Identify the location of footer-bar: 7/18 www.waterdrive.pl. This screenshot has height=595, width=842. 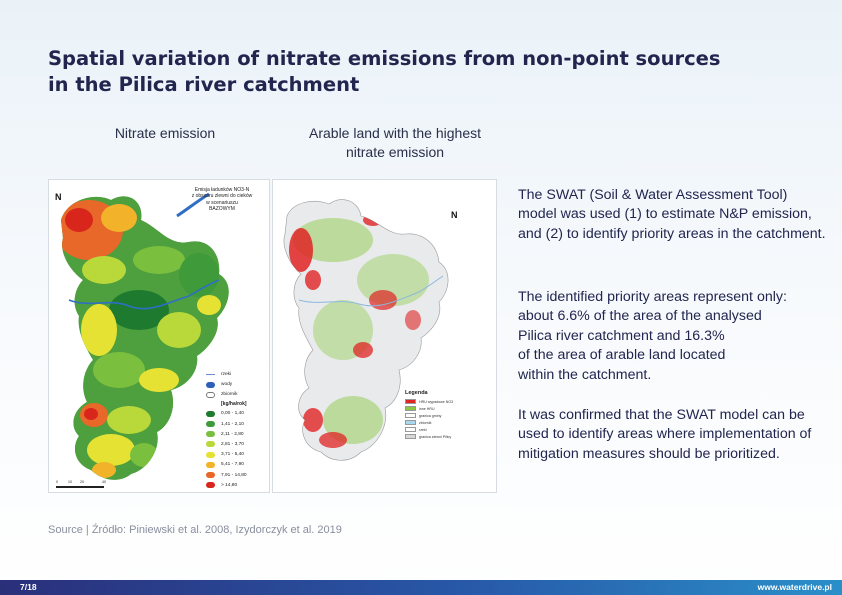
(421, 587).